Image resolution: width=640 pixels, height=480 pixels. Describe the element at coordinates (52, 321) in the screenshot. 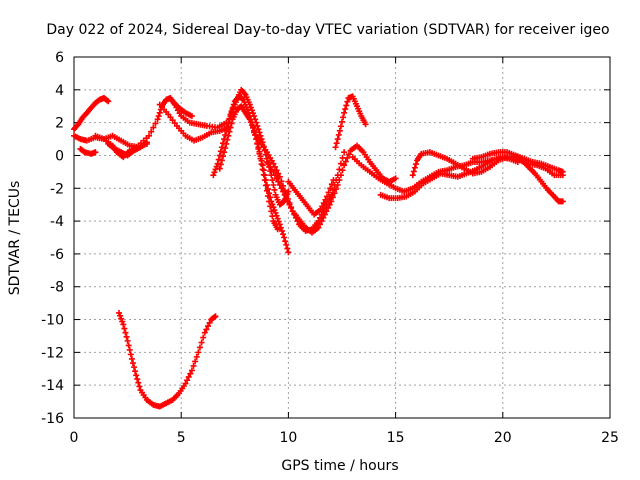

I see `y-tick-label: -10` at that location.